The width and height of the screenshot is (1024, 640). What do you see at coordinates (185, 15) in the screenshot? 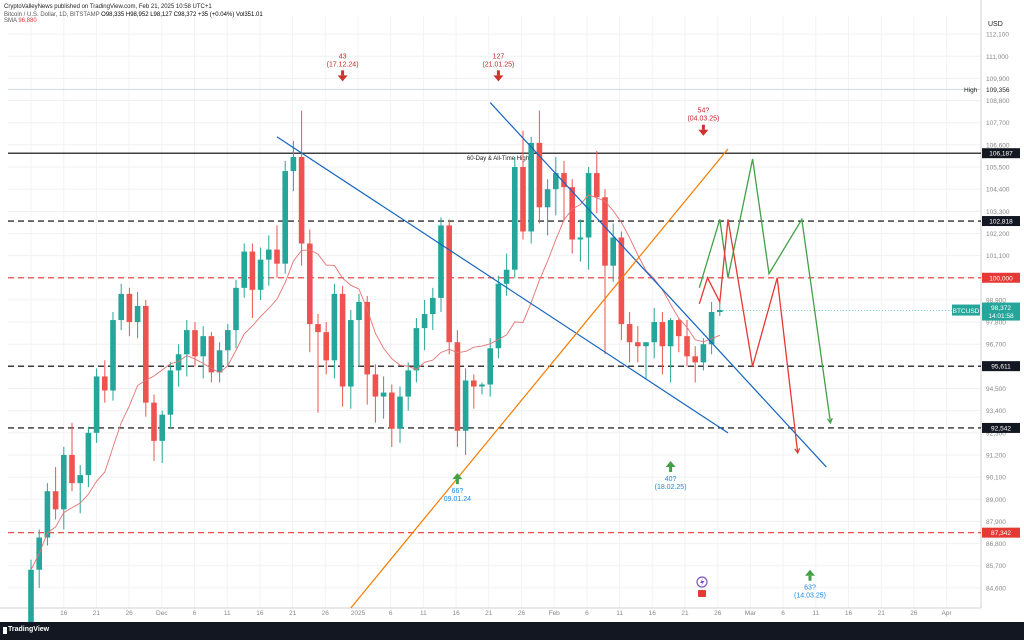
I see `ohlc-close: C98,372` at bounding box center [185, 15].